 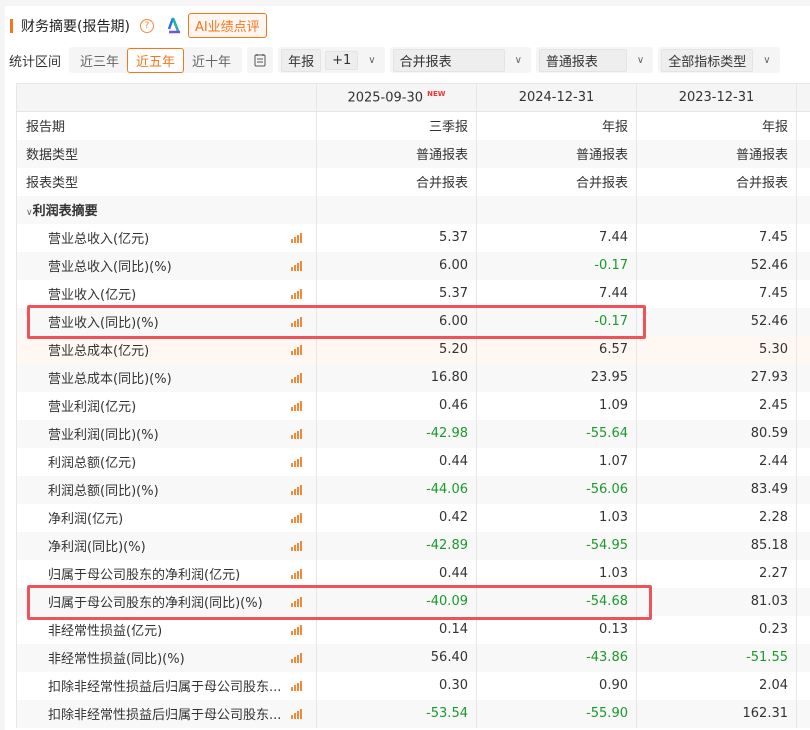 I want to click on cell: 普通报表, so click(x=556, y=153).